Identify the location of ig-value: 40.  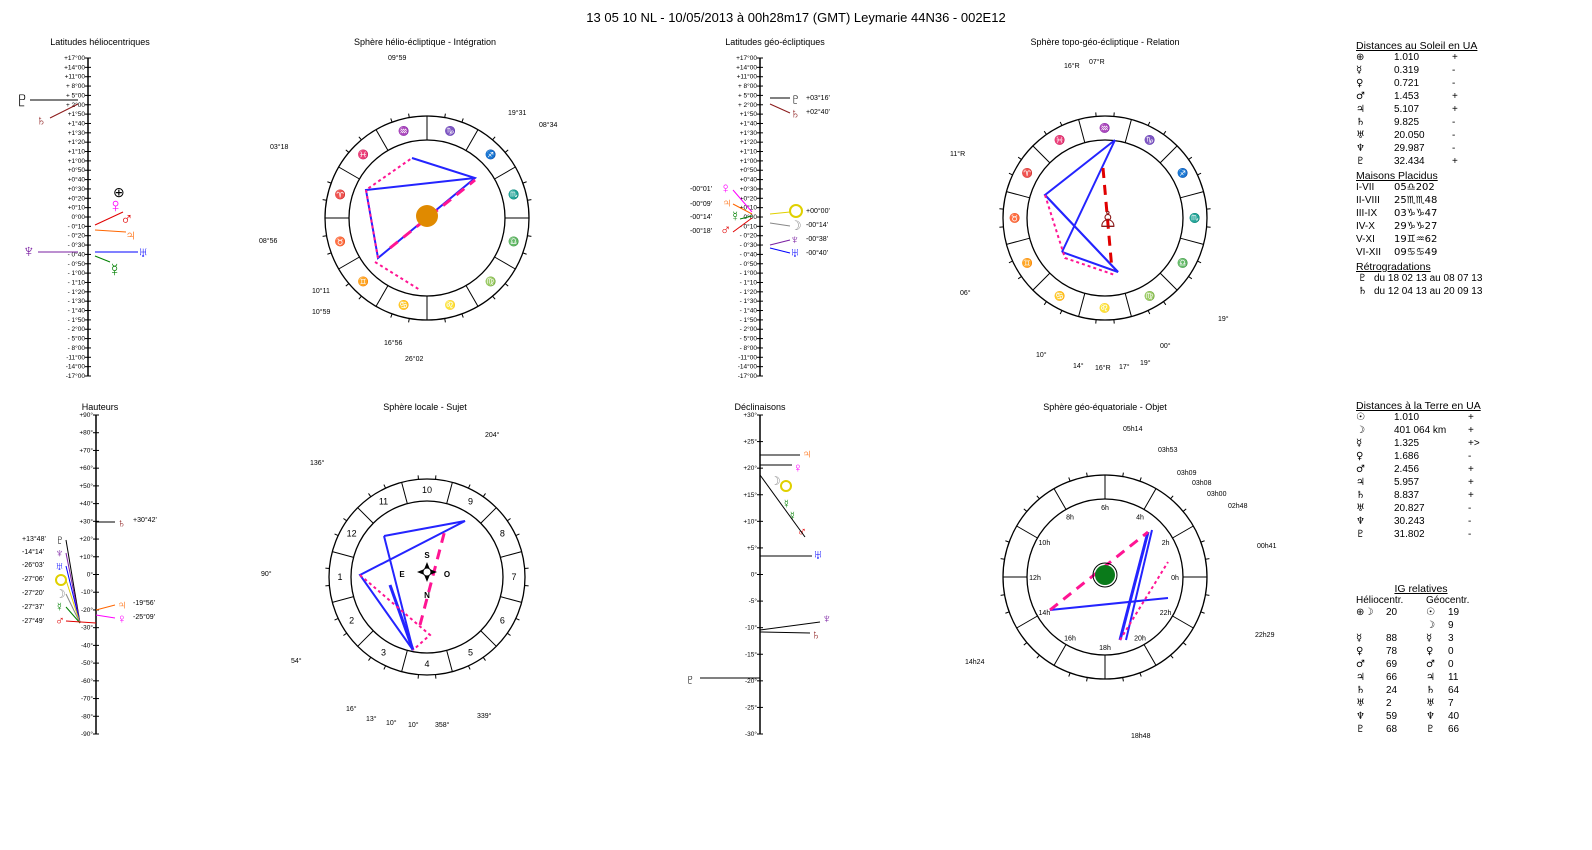
(1454, 716).